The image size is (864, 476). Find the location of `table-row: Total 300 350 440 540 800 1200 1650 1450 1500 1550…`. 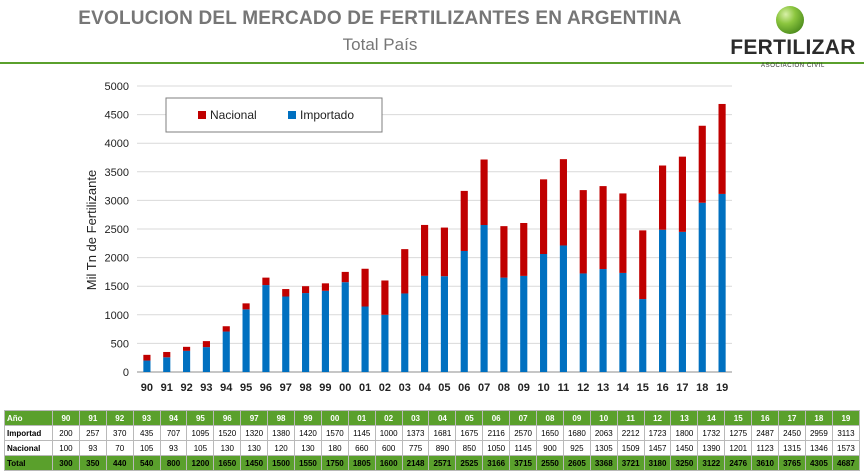

table-row: Total 300 350 440 540 800 1200 1650 1450 1500 1550… is located at coordinates (432, 463).